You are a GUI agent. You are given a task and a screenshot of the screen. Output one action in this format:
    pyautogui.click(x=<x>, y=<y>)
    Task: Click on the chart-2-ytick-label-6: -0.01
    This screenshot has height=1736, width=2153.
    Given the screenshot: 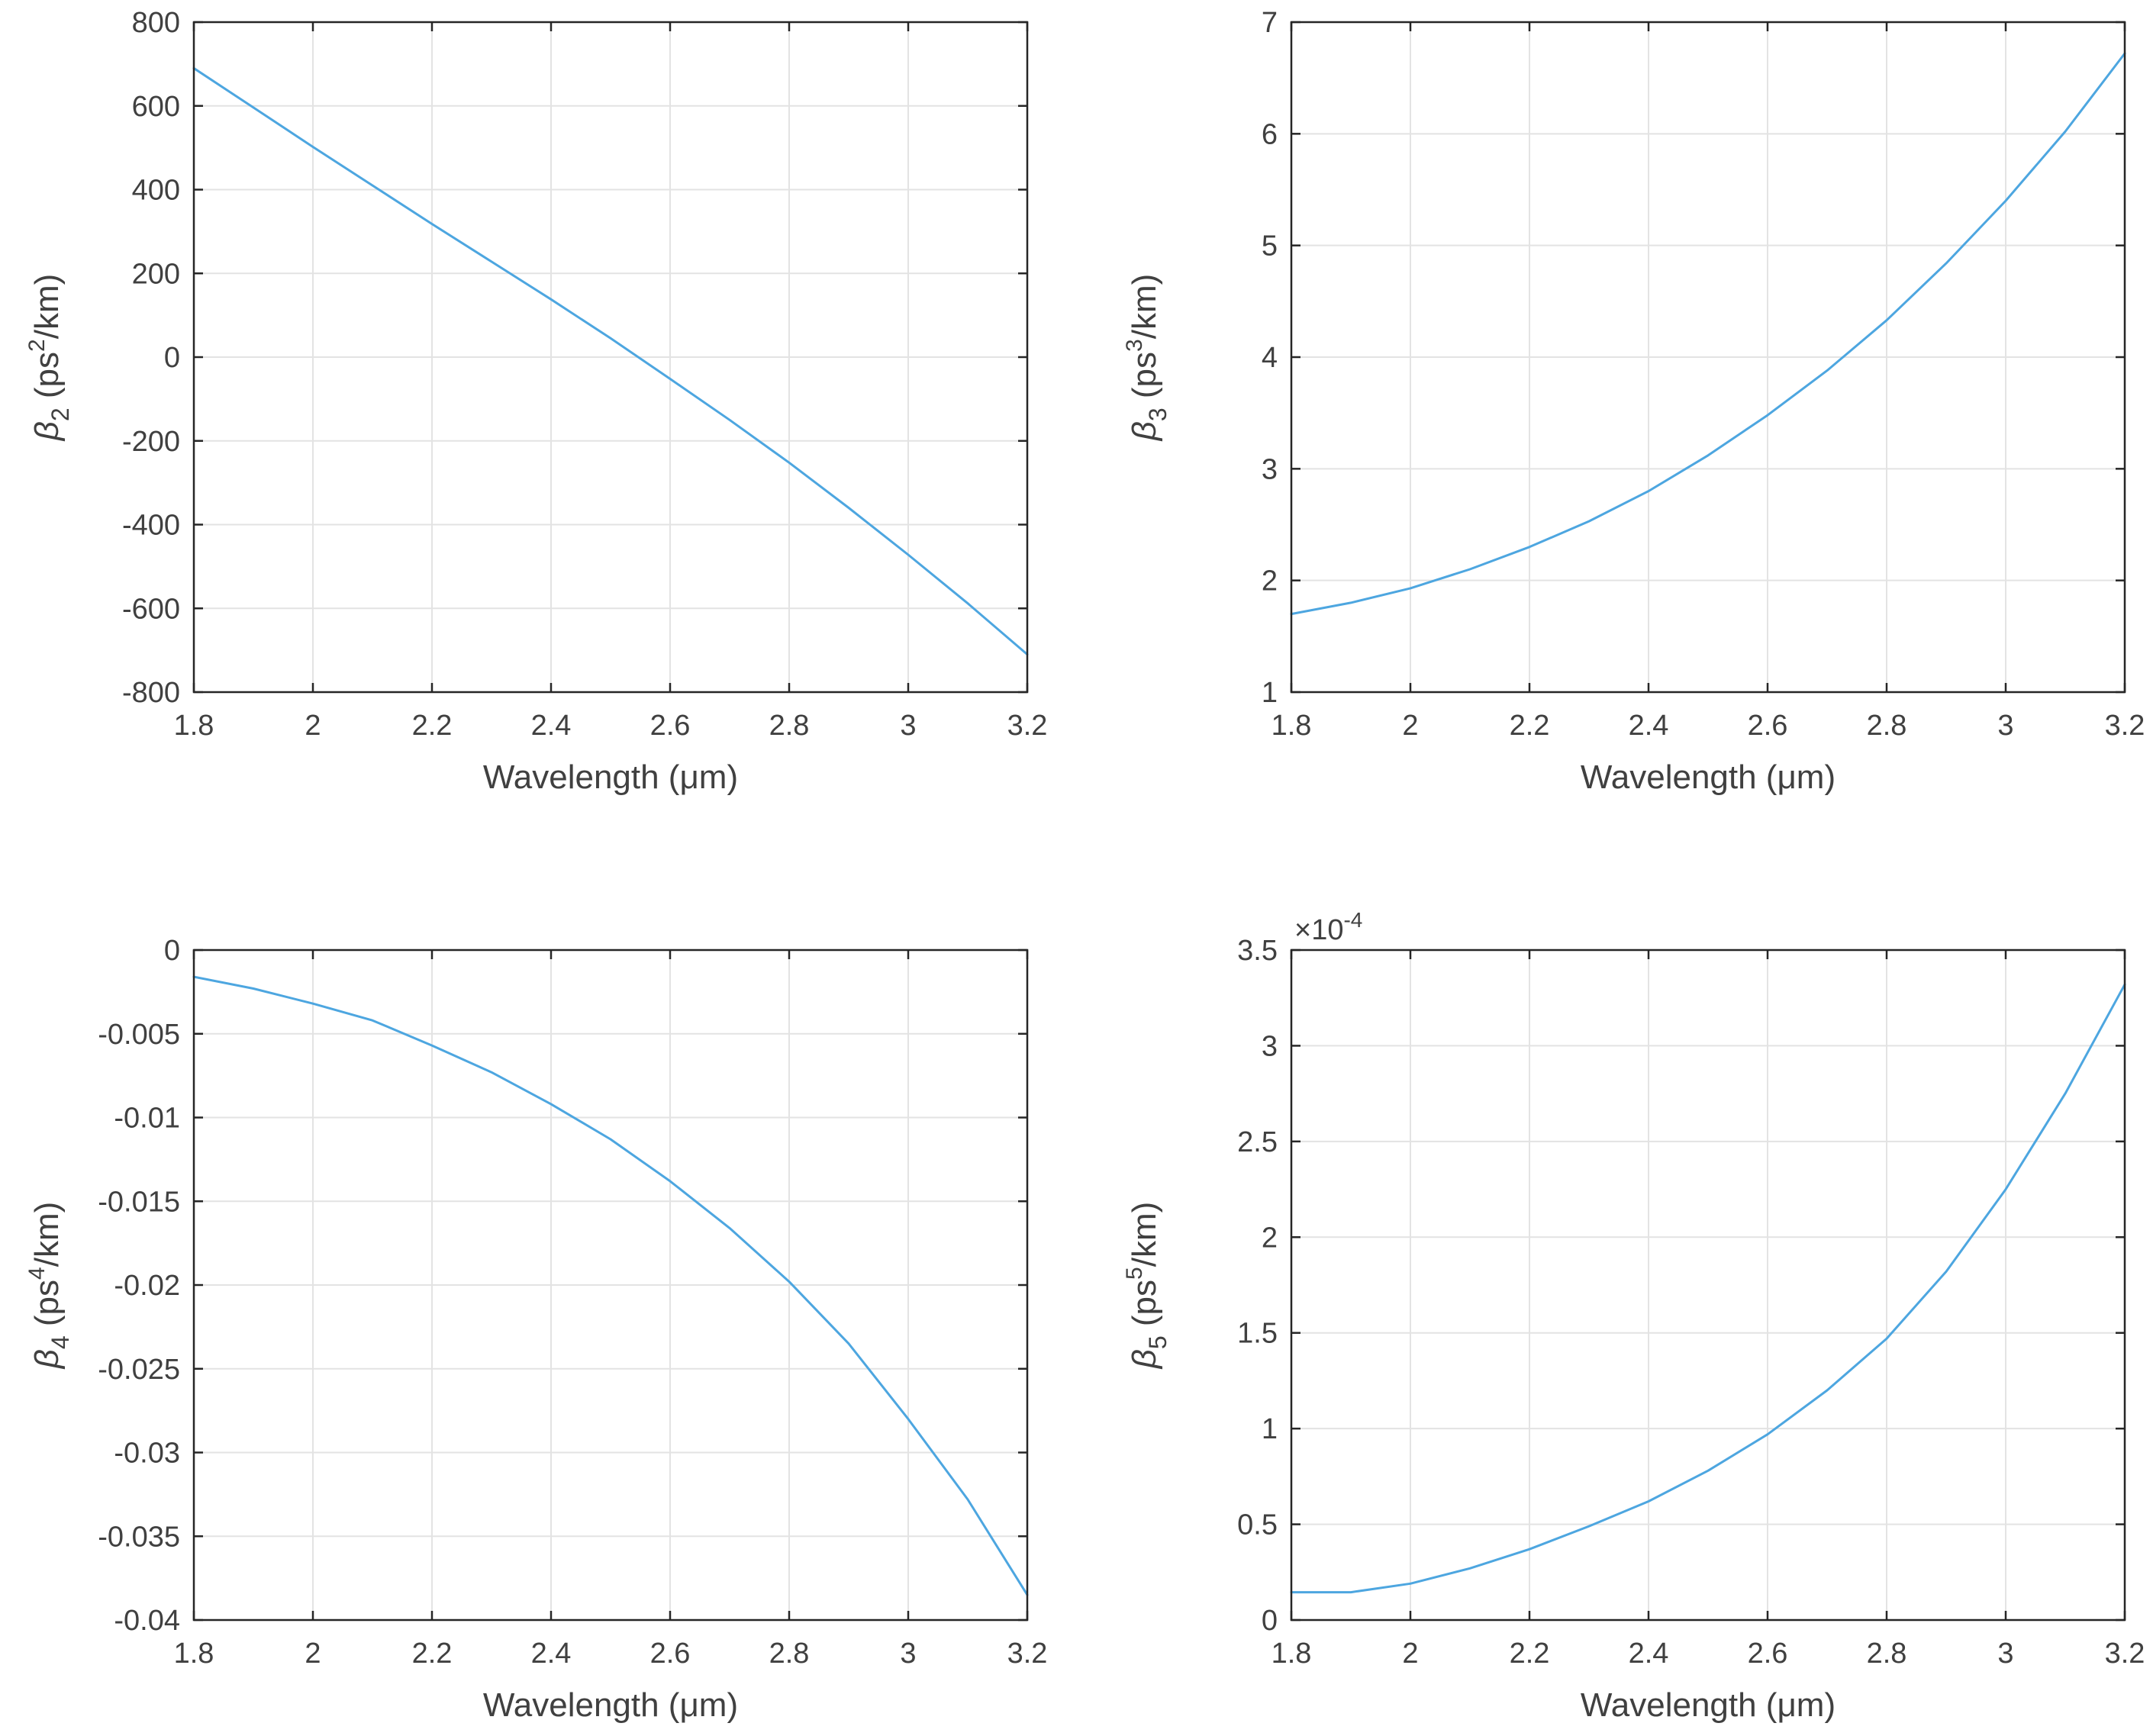 What is the action you would take?
    pyautogui.click(x=147, y=1119)
    